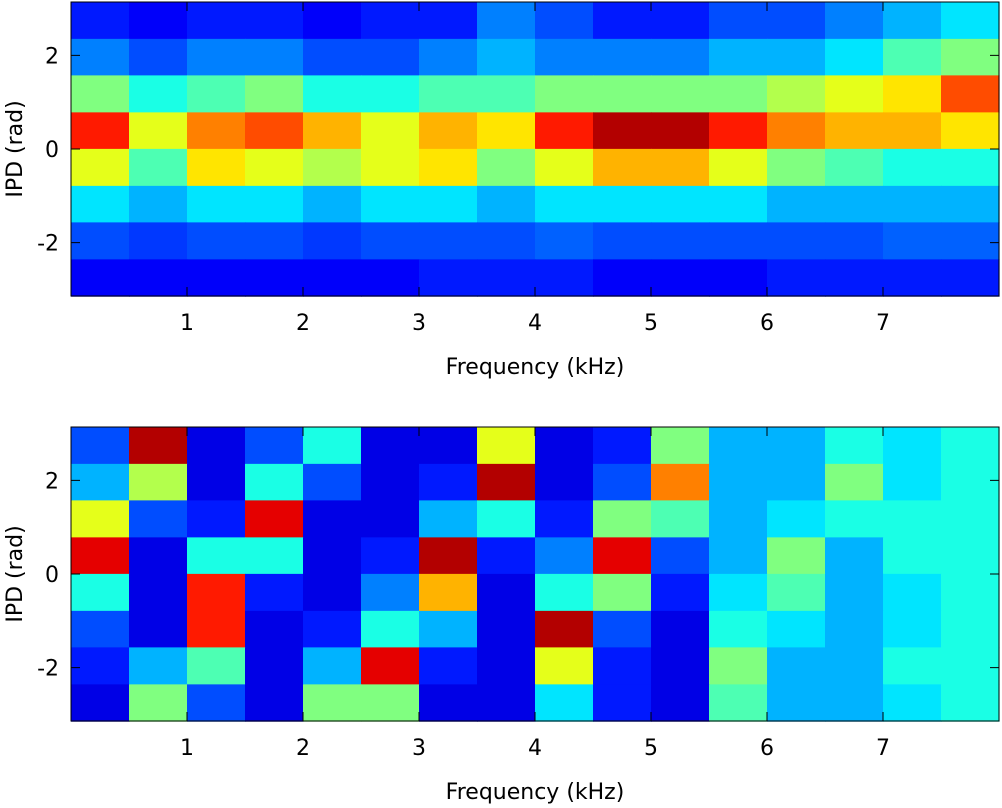 The image size is (1002, 808). What do you see at coordinates (48, 244) in the screenshot?
I see `y-tick-label: -2` at bounding box center [48, 244].